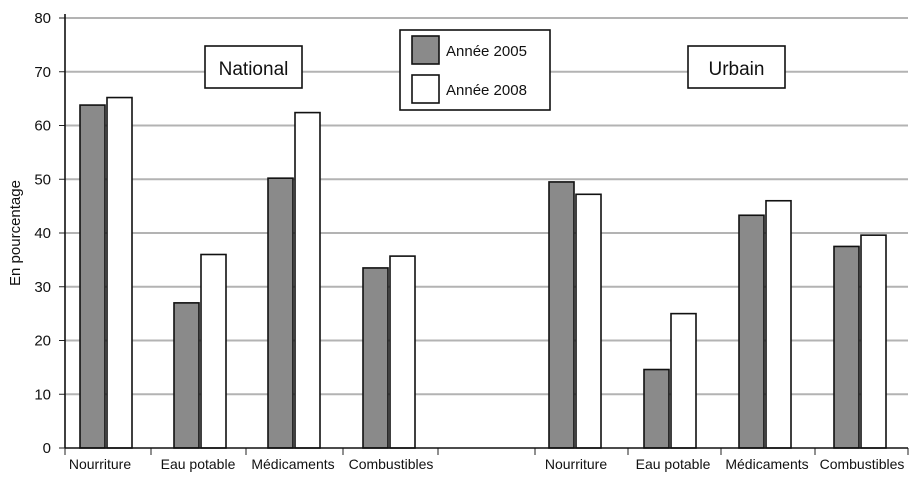 The height and width of the screenshot is (480, 910). What do you see at coordinates (47, 448) in the screenshot?
I see `y-tick-label: 0` at bounding box center [47, 448].